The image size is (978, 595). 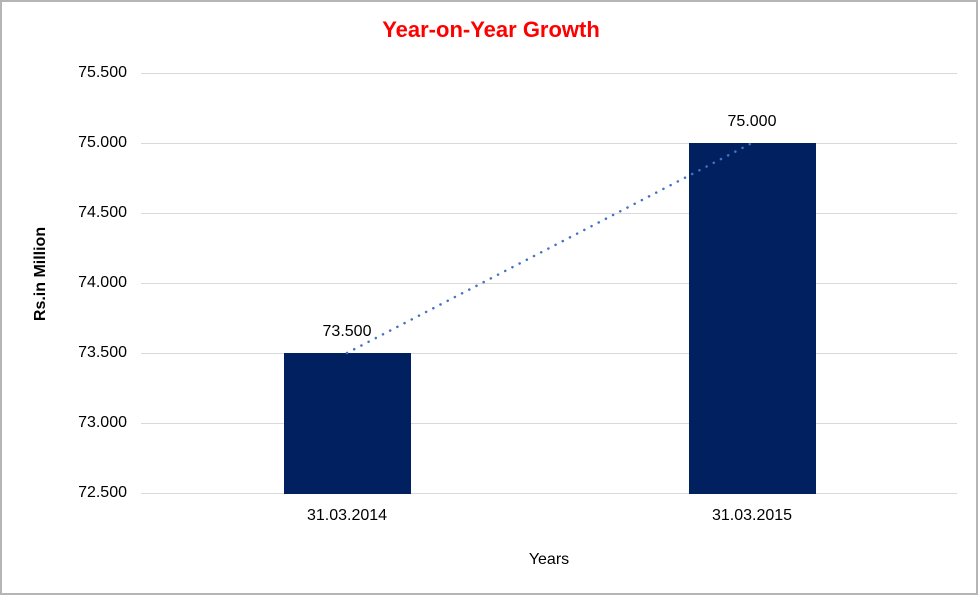 I want to click on x-tick-label: 31.03.2014, so click(x=347, y=515).